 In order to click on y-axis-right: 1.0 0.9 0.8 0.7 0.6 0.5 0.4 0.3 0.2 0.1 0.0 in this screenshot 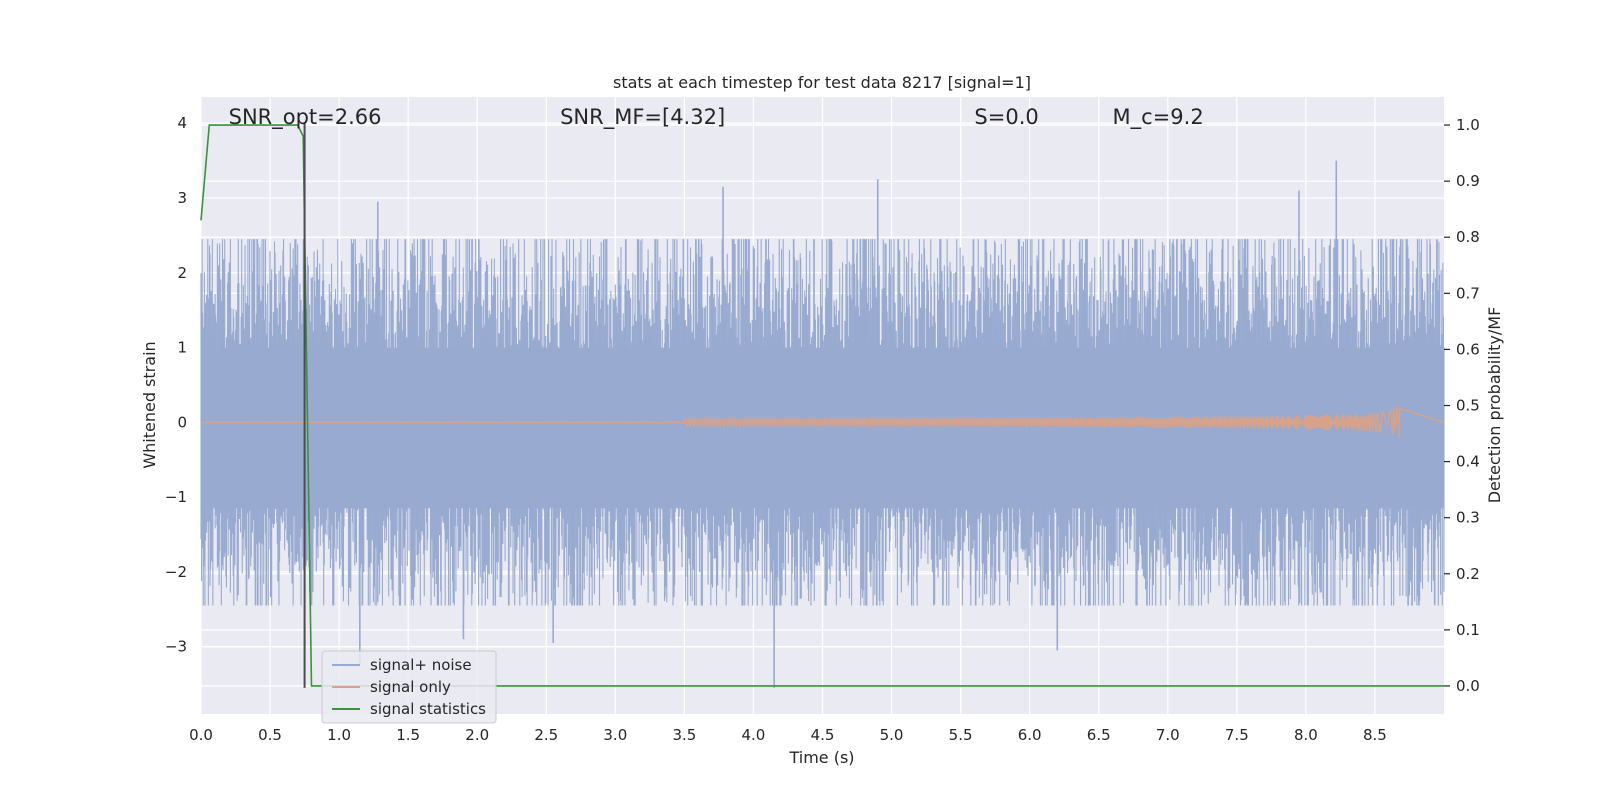, I will do `click(1462, 405)`.